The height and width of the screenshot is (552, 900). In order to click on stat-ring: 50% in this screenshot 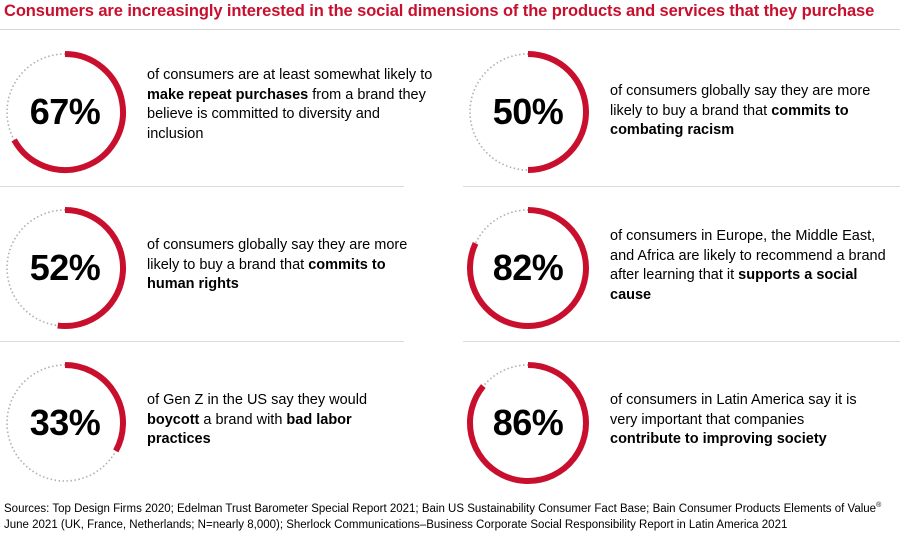, I will do `click(528, 112)`.